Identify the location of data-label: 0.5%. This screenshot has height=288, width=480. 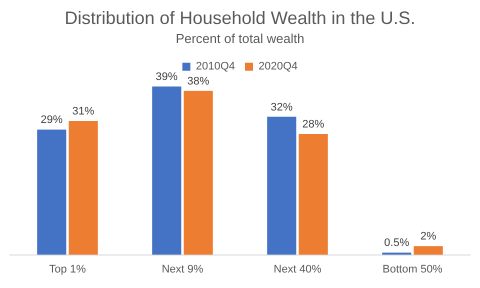
(397, 243).